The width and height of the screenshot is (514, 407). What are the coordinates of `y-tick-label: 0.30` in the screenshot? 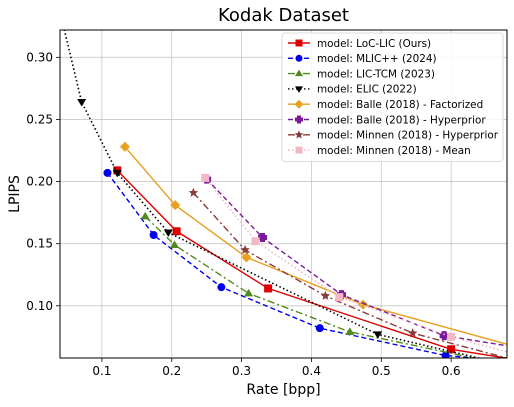 It's located at (39, 57).